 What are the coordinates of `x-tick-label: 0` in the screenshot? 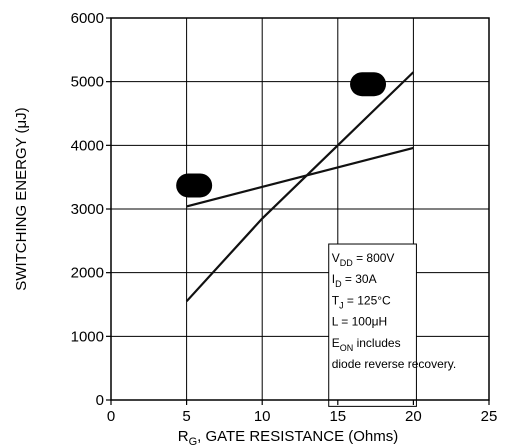 It's located at (111, 416).